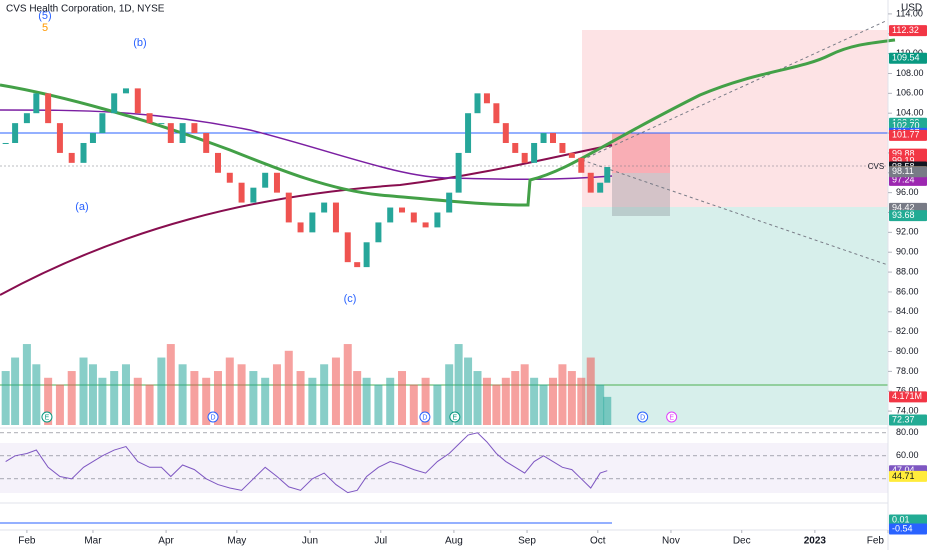 The image size is (932, 550). What do you see at coordinates (236, 541) in the screenshot?
I see `x-tick-label: May` at bounding box center [236, 541].